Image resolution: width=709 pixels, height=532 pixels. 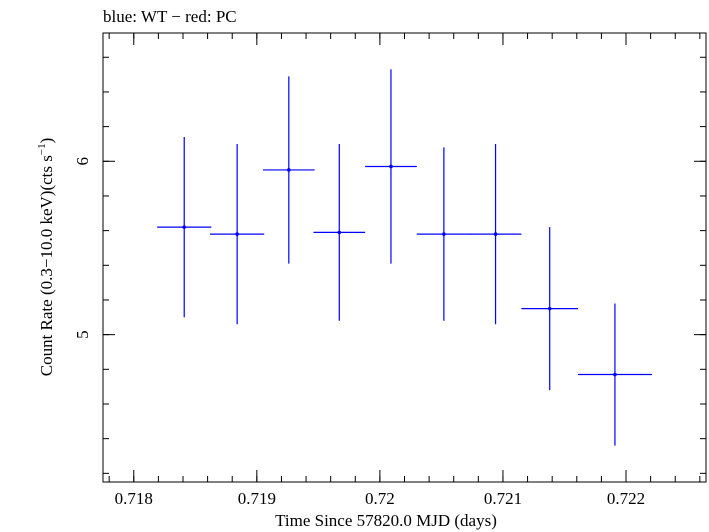 What do you see at coordinates (386, 520) in the screenshot?
I see `x-axis-label: Time Since 57820.0 MJD (days)` at bounding box center [386, 520].